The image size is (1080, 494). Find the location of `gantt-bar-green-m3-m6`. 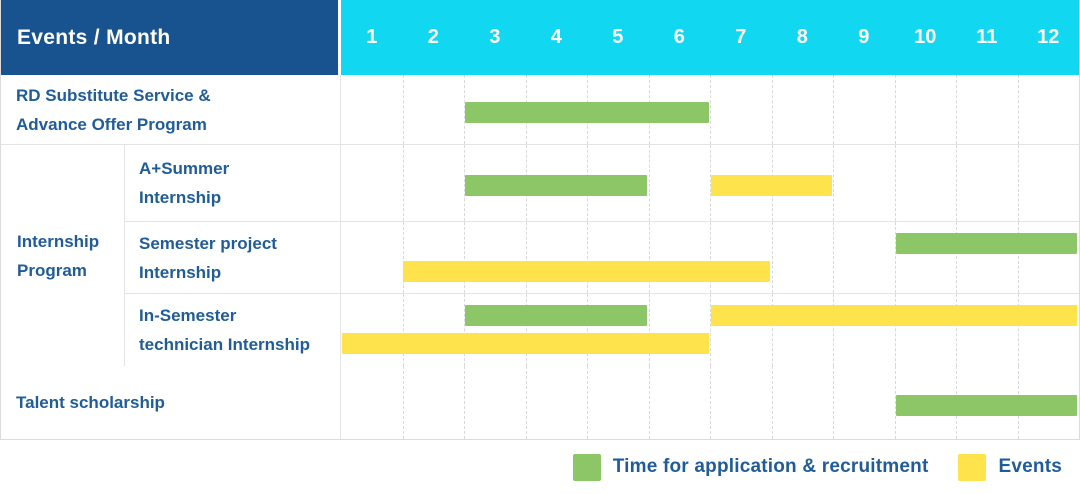

gantt-bar-green-m3-m6 is located at coordinates (586, 112).